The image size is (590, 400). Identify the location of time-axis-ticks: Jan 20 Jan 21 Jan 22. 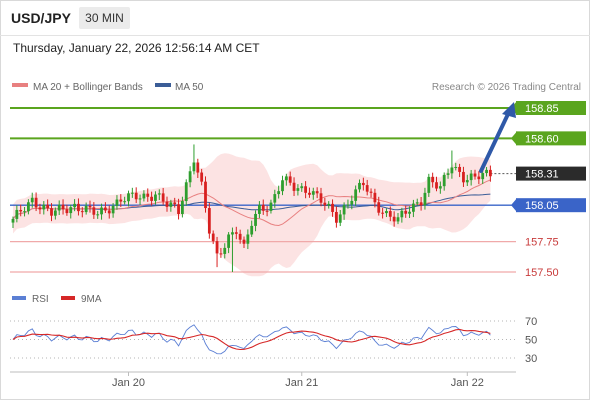
(298, 380).